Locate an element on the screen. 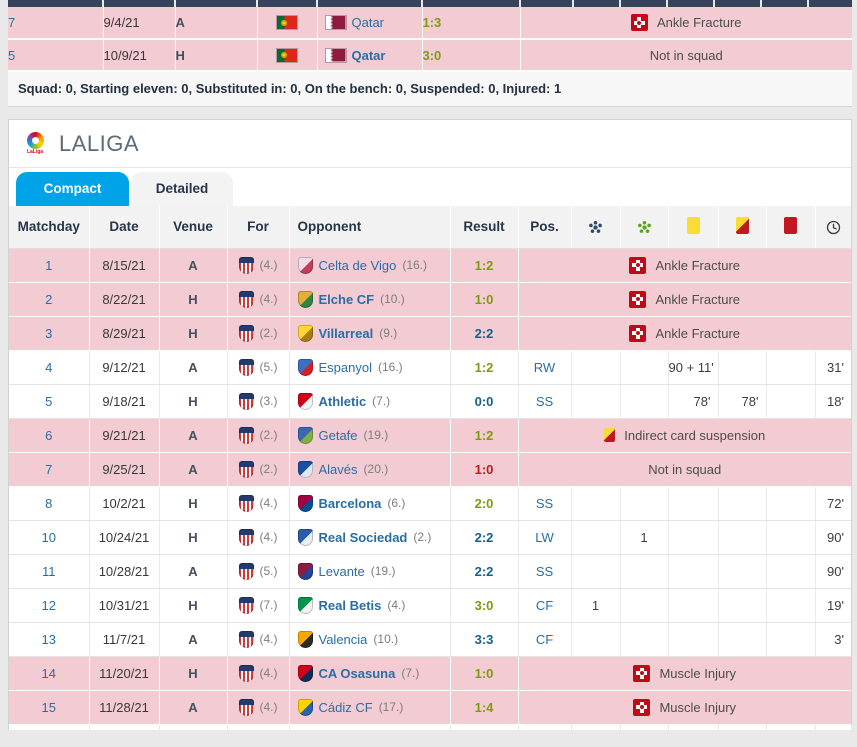  matchday-link: 3 is located at coordinates (49, 333).